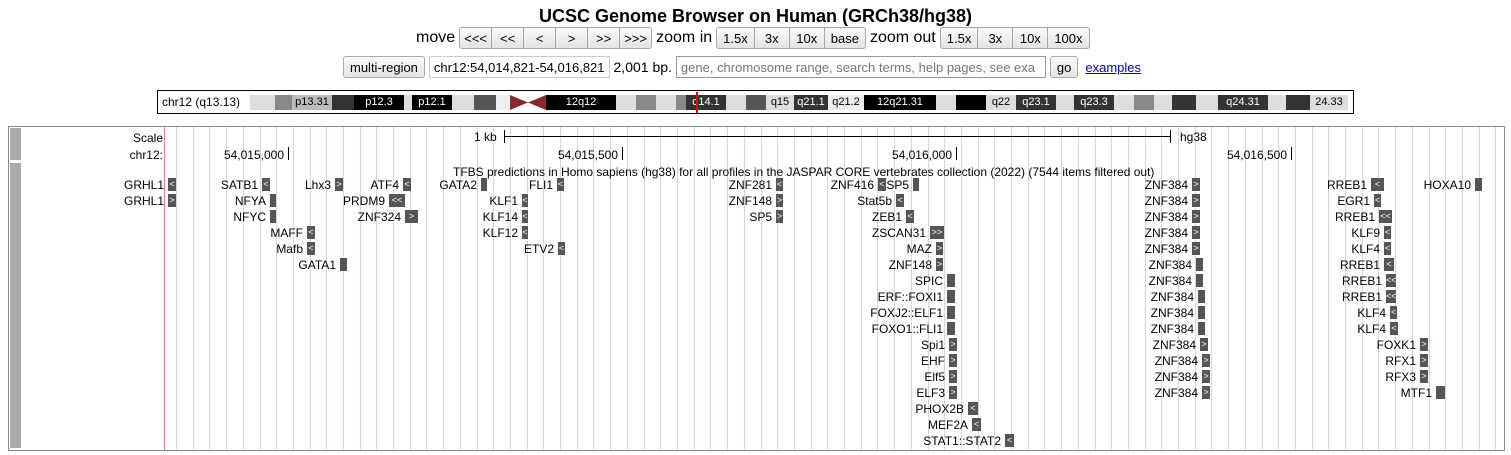 The width and height of the screenshot is (1511, 455). What do you see at coordinates (317, 265) in the screenshot?
I see `tfbs-feature-label: GATA1` at bounding box center [317, 265].